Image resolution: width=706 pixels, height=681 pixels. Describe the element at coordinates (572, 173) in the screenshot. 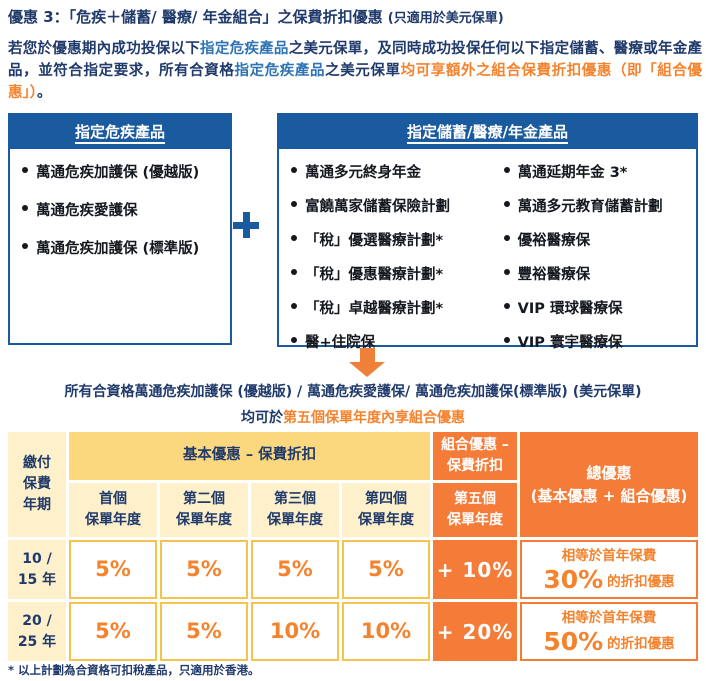

I see `product-name: 萬通延期年金 3*` at that location.